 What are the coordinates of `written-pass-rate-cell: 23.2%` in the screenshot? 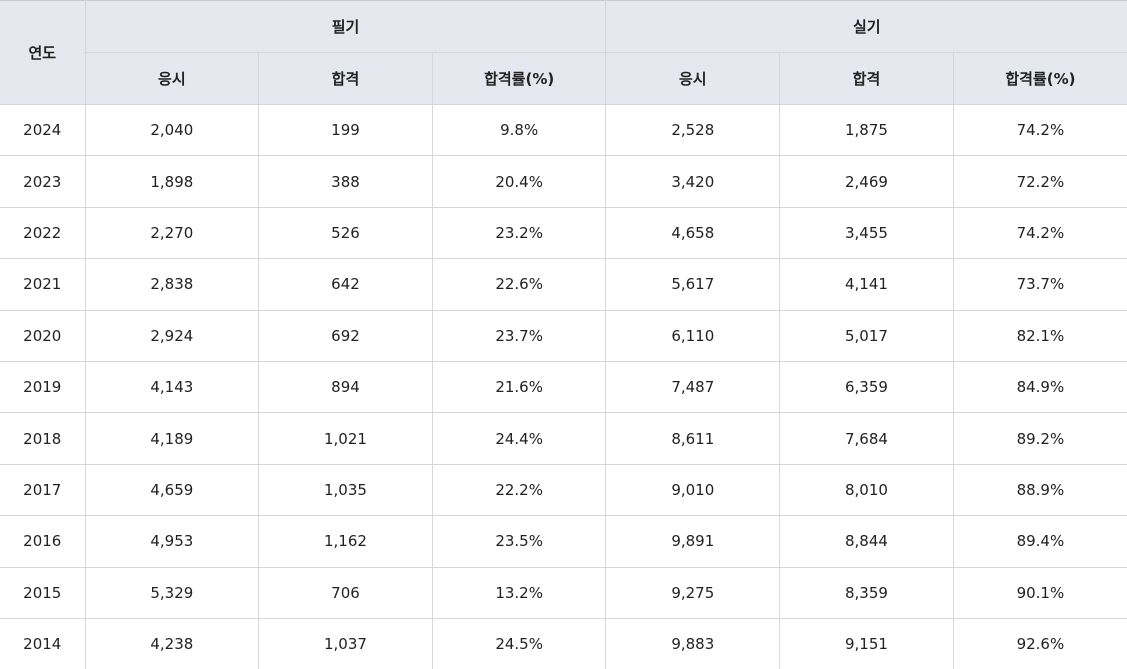 It's located at (519, 233).